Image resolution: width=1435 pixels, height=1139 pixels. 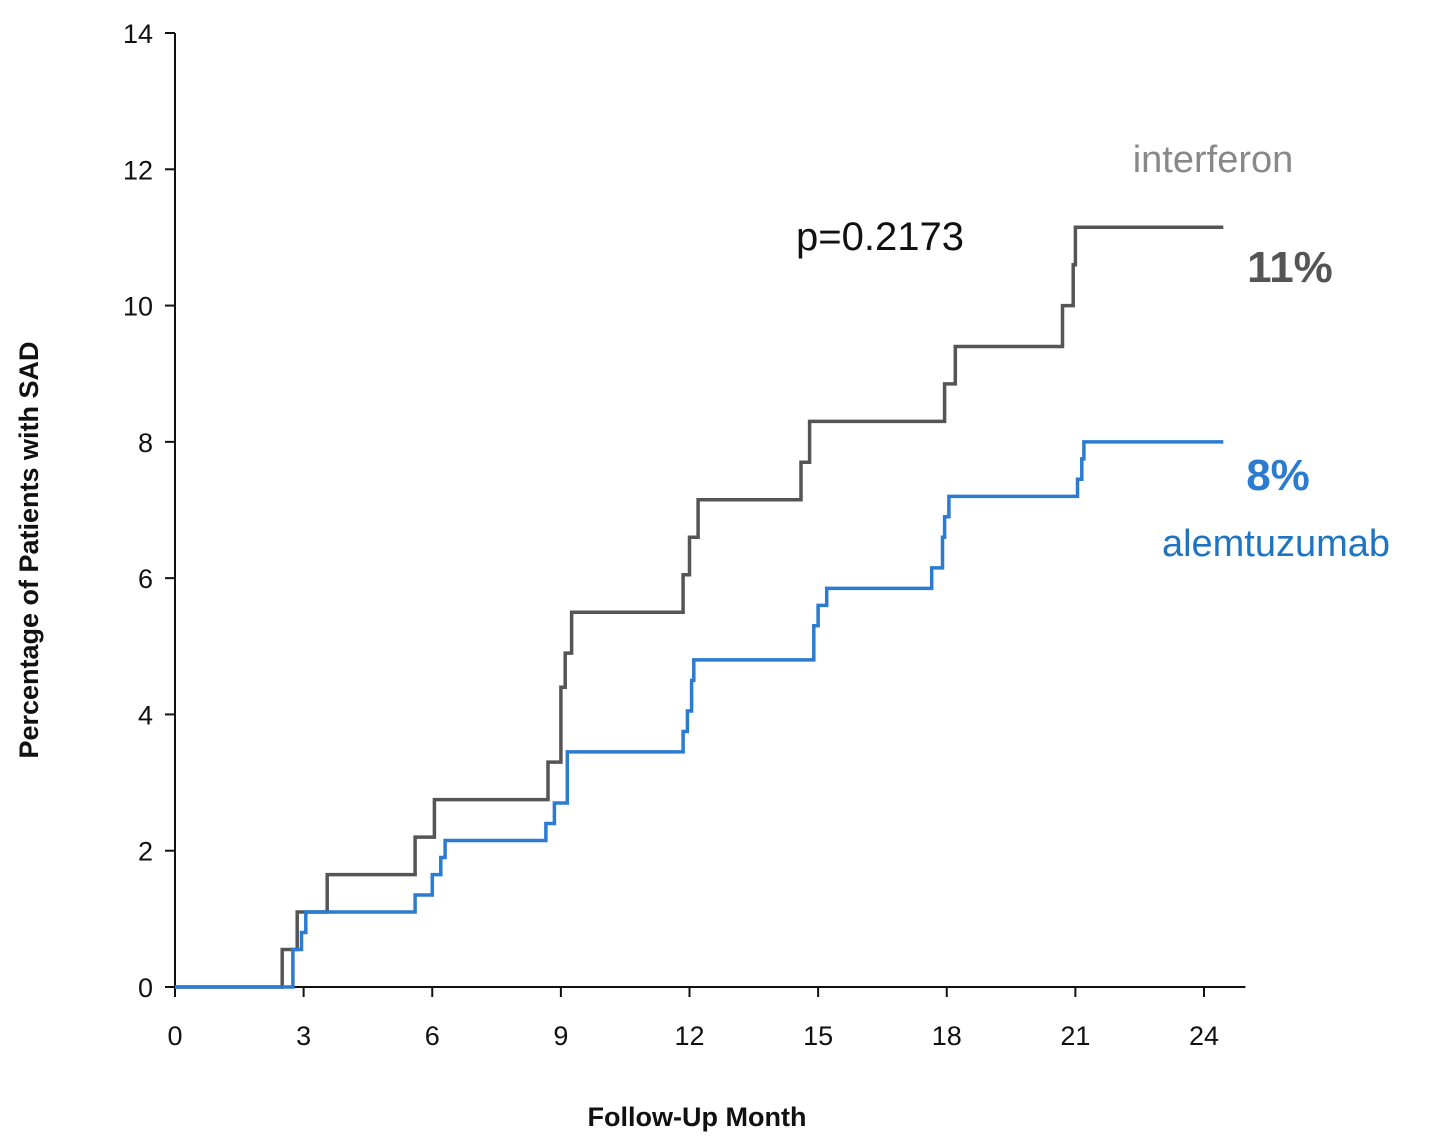 I want to click on x-tick-label: 15, so click(x=818, y=1036).